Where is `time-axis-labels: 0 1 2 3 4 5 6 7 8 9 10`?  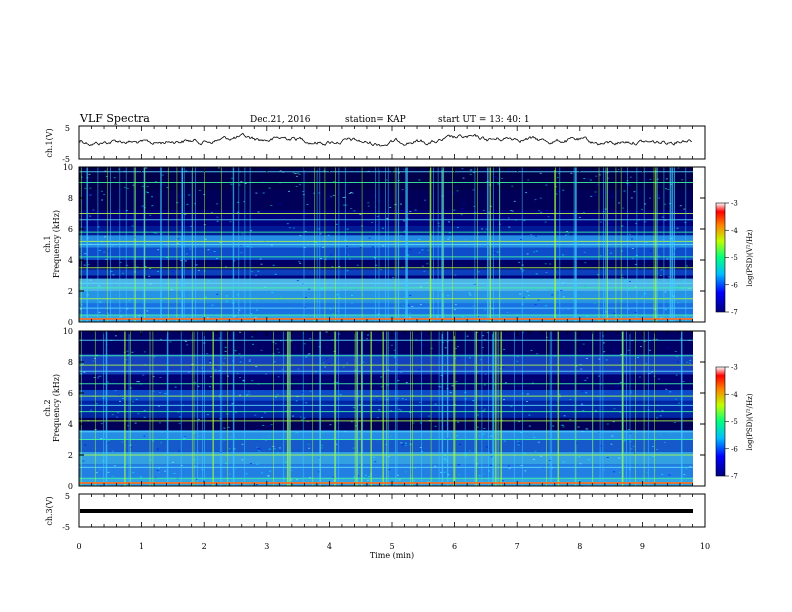
time-axis-labels: 0 1 2 3 4 5 6 7 8 9 10 is located at coordinates (393, 546).